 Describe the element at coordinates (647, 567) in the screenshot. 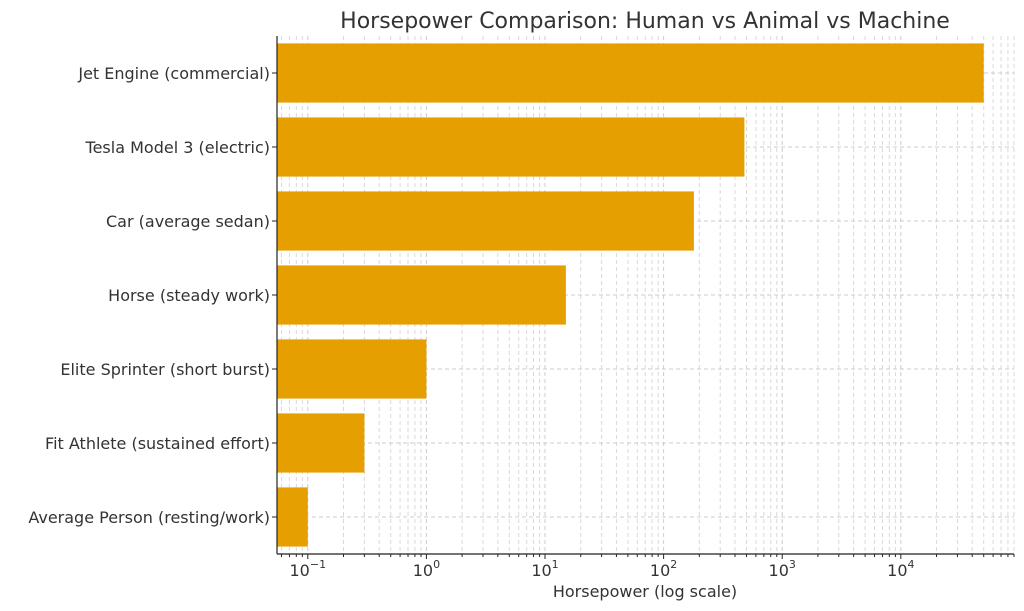

I see `x-axis-ticks: 10⁻¹ 10⁰ 10¹ 10² 10³ 10⁴` at that location.